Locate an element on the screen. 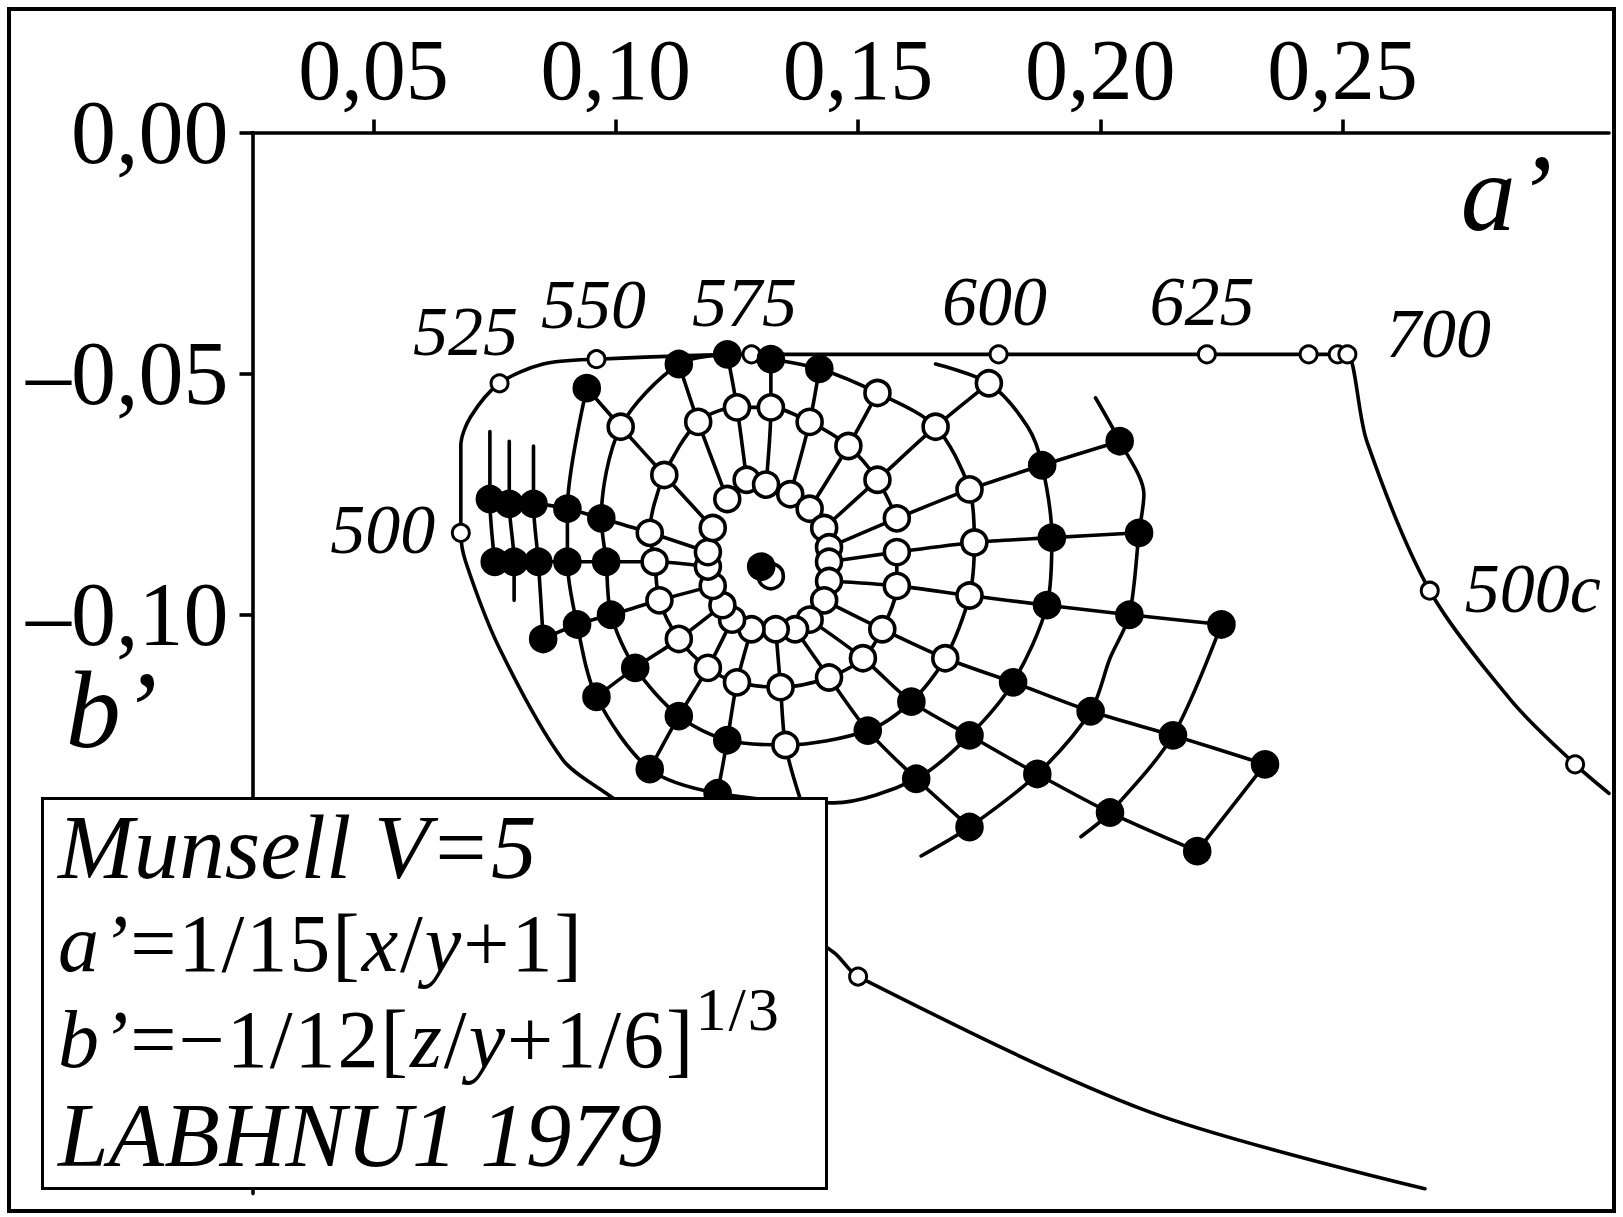 Image resolution: width=1623 pixels, height=1217 pixels. y-tick-label: –0,05 is located at coordinates (127, 374).